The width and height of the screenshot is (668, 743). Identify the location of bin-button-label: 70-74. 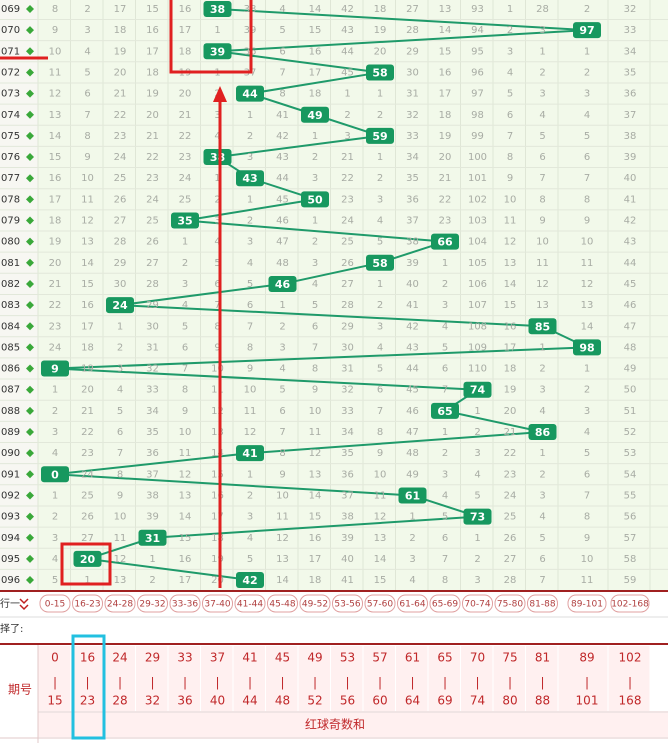
(477, 605).